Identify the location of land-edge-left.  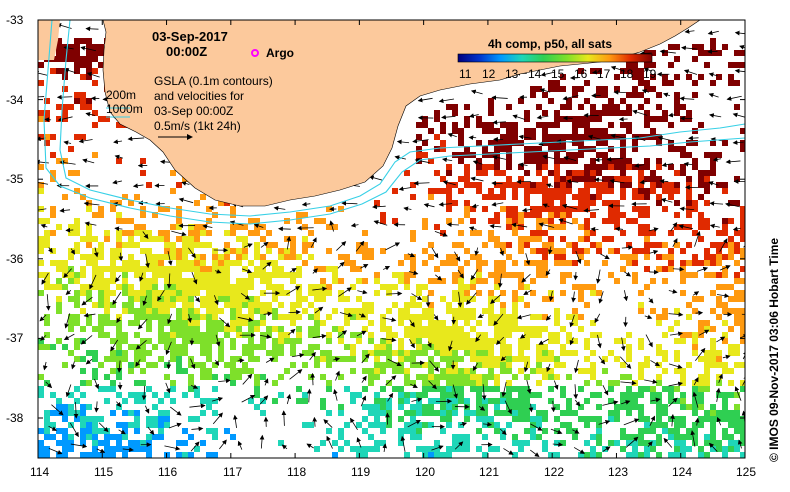
(49, 40).